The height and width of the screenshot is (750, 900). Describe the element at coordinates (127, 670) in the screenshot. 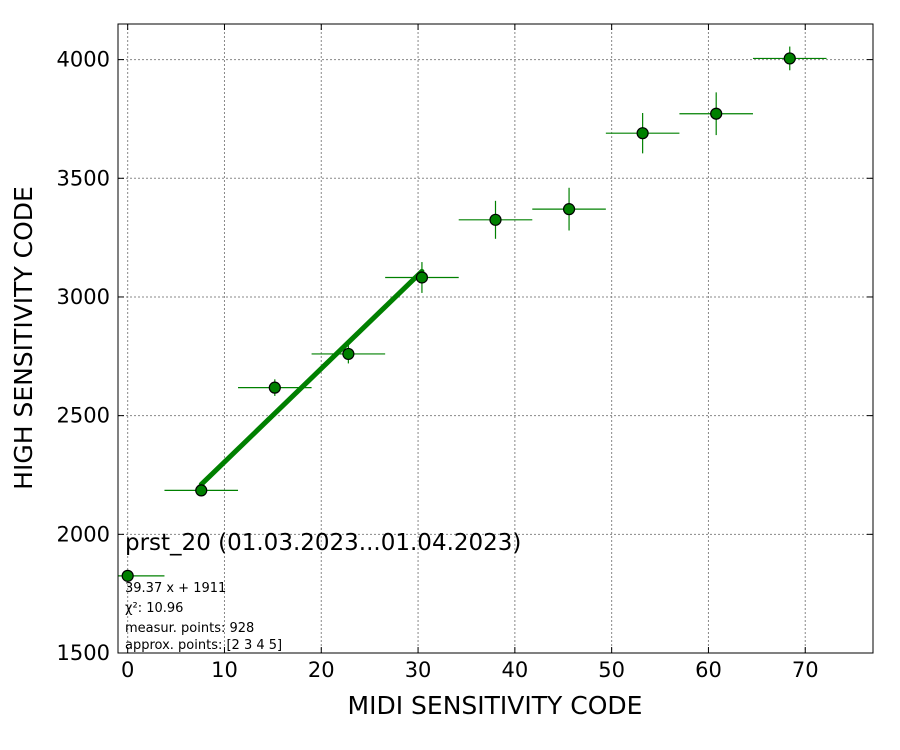

I see `x-tick-label: 0` at that location.